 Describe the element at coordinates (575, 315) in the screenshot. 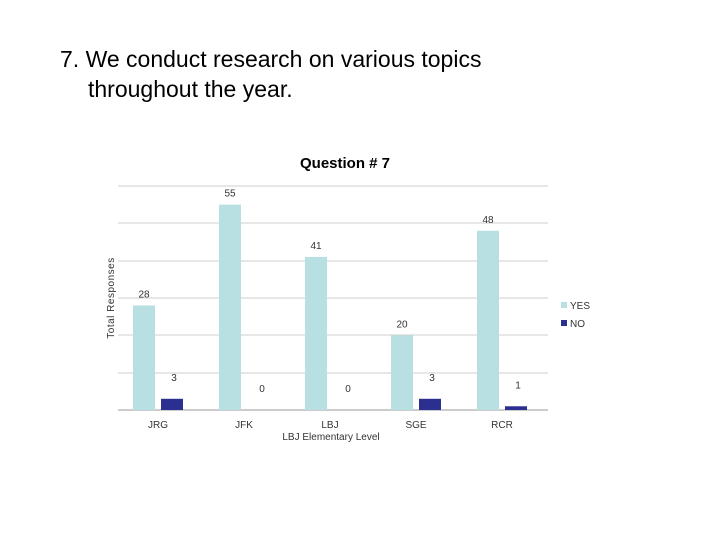

I see `legend: YES NO` at that location.